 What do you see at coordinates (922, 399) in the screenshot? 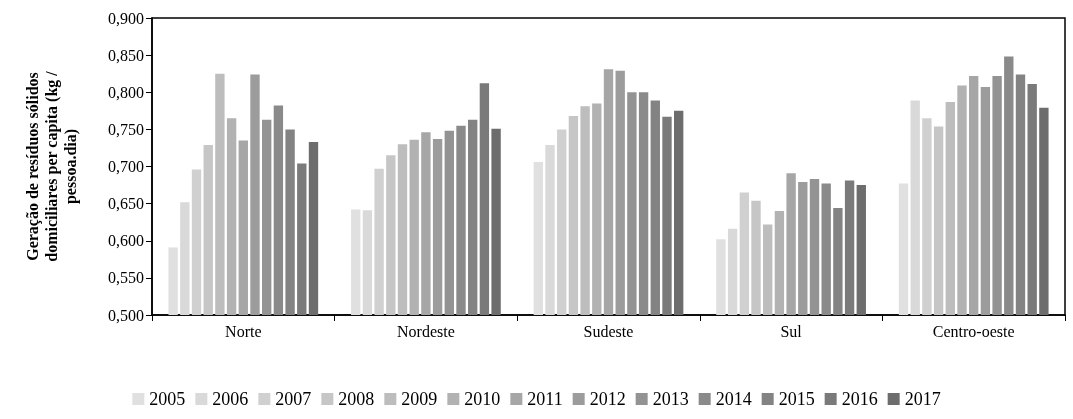
I see `legend-label: 2017` at bounding box center [922, 399].